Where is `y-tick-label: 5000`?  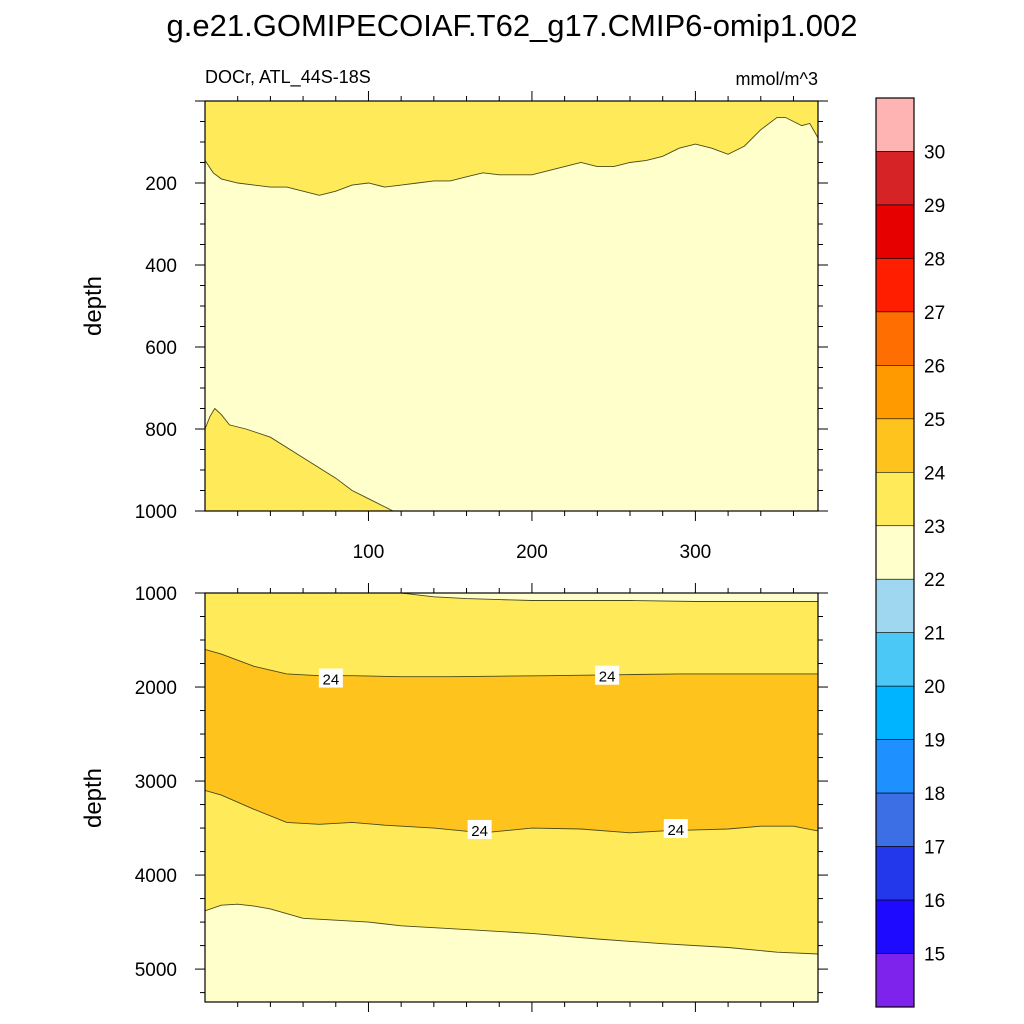
y-tick-label: 5000 is located at coordinates (156, 970).